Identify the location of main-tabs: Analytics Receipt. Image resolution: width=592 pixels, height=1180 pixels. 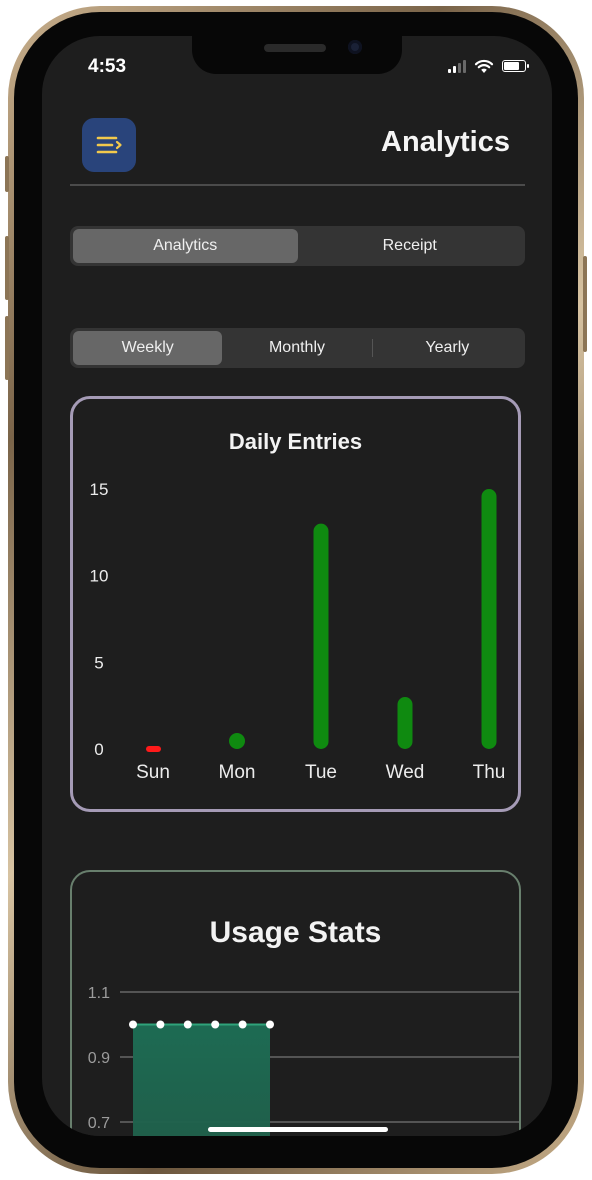
(297, 246).